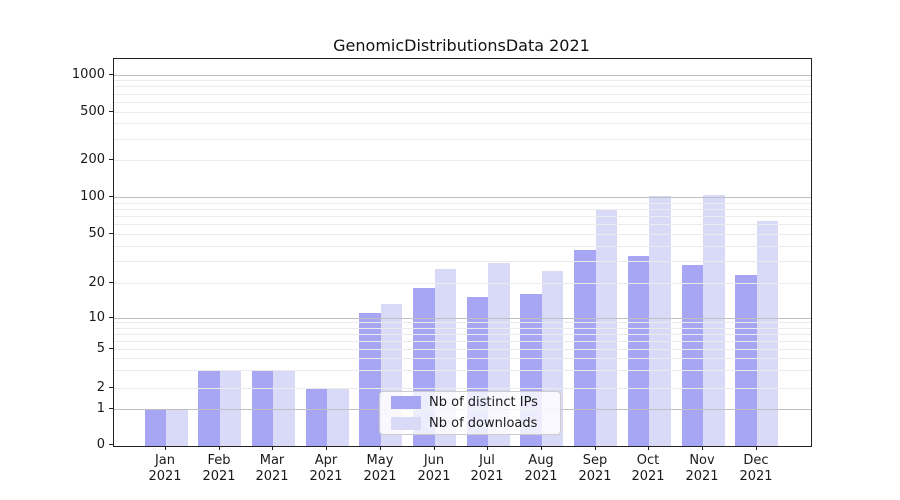 Image resolution: width=900 pixels, height=500 pixels. Describe the element at coordinates (96, 317) in the screenshot. I see `y-tick-label-10: 10` at that location.